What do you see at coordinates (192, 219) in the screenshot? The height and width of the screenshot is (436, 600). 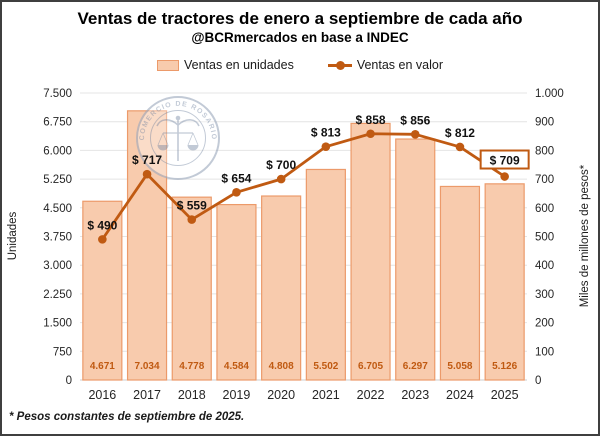 I see `line-point-2018` at bounding box center [192, 219].